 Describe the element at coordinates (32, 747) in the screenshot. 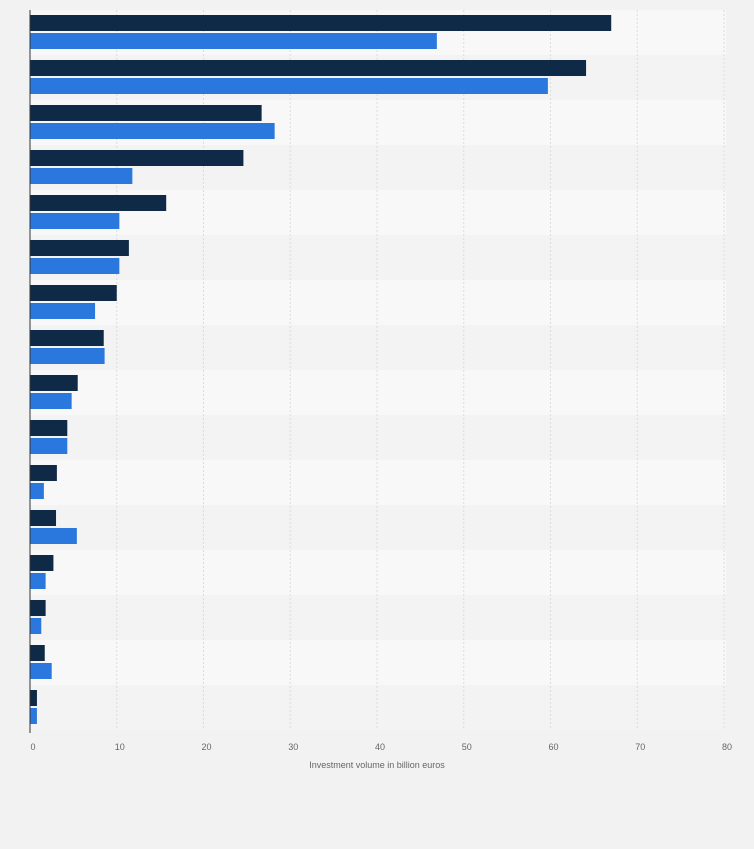

I see `x-tick-label: 0` at that location.